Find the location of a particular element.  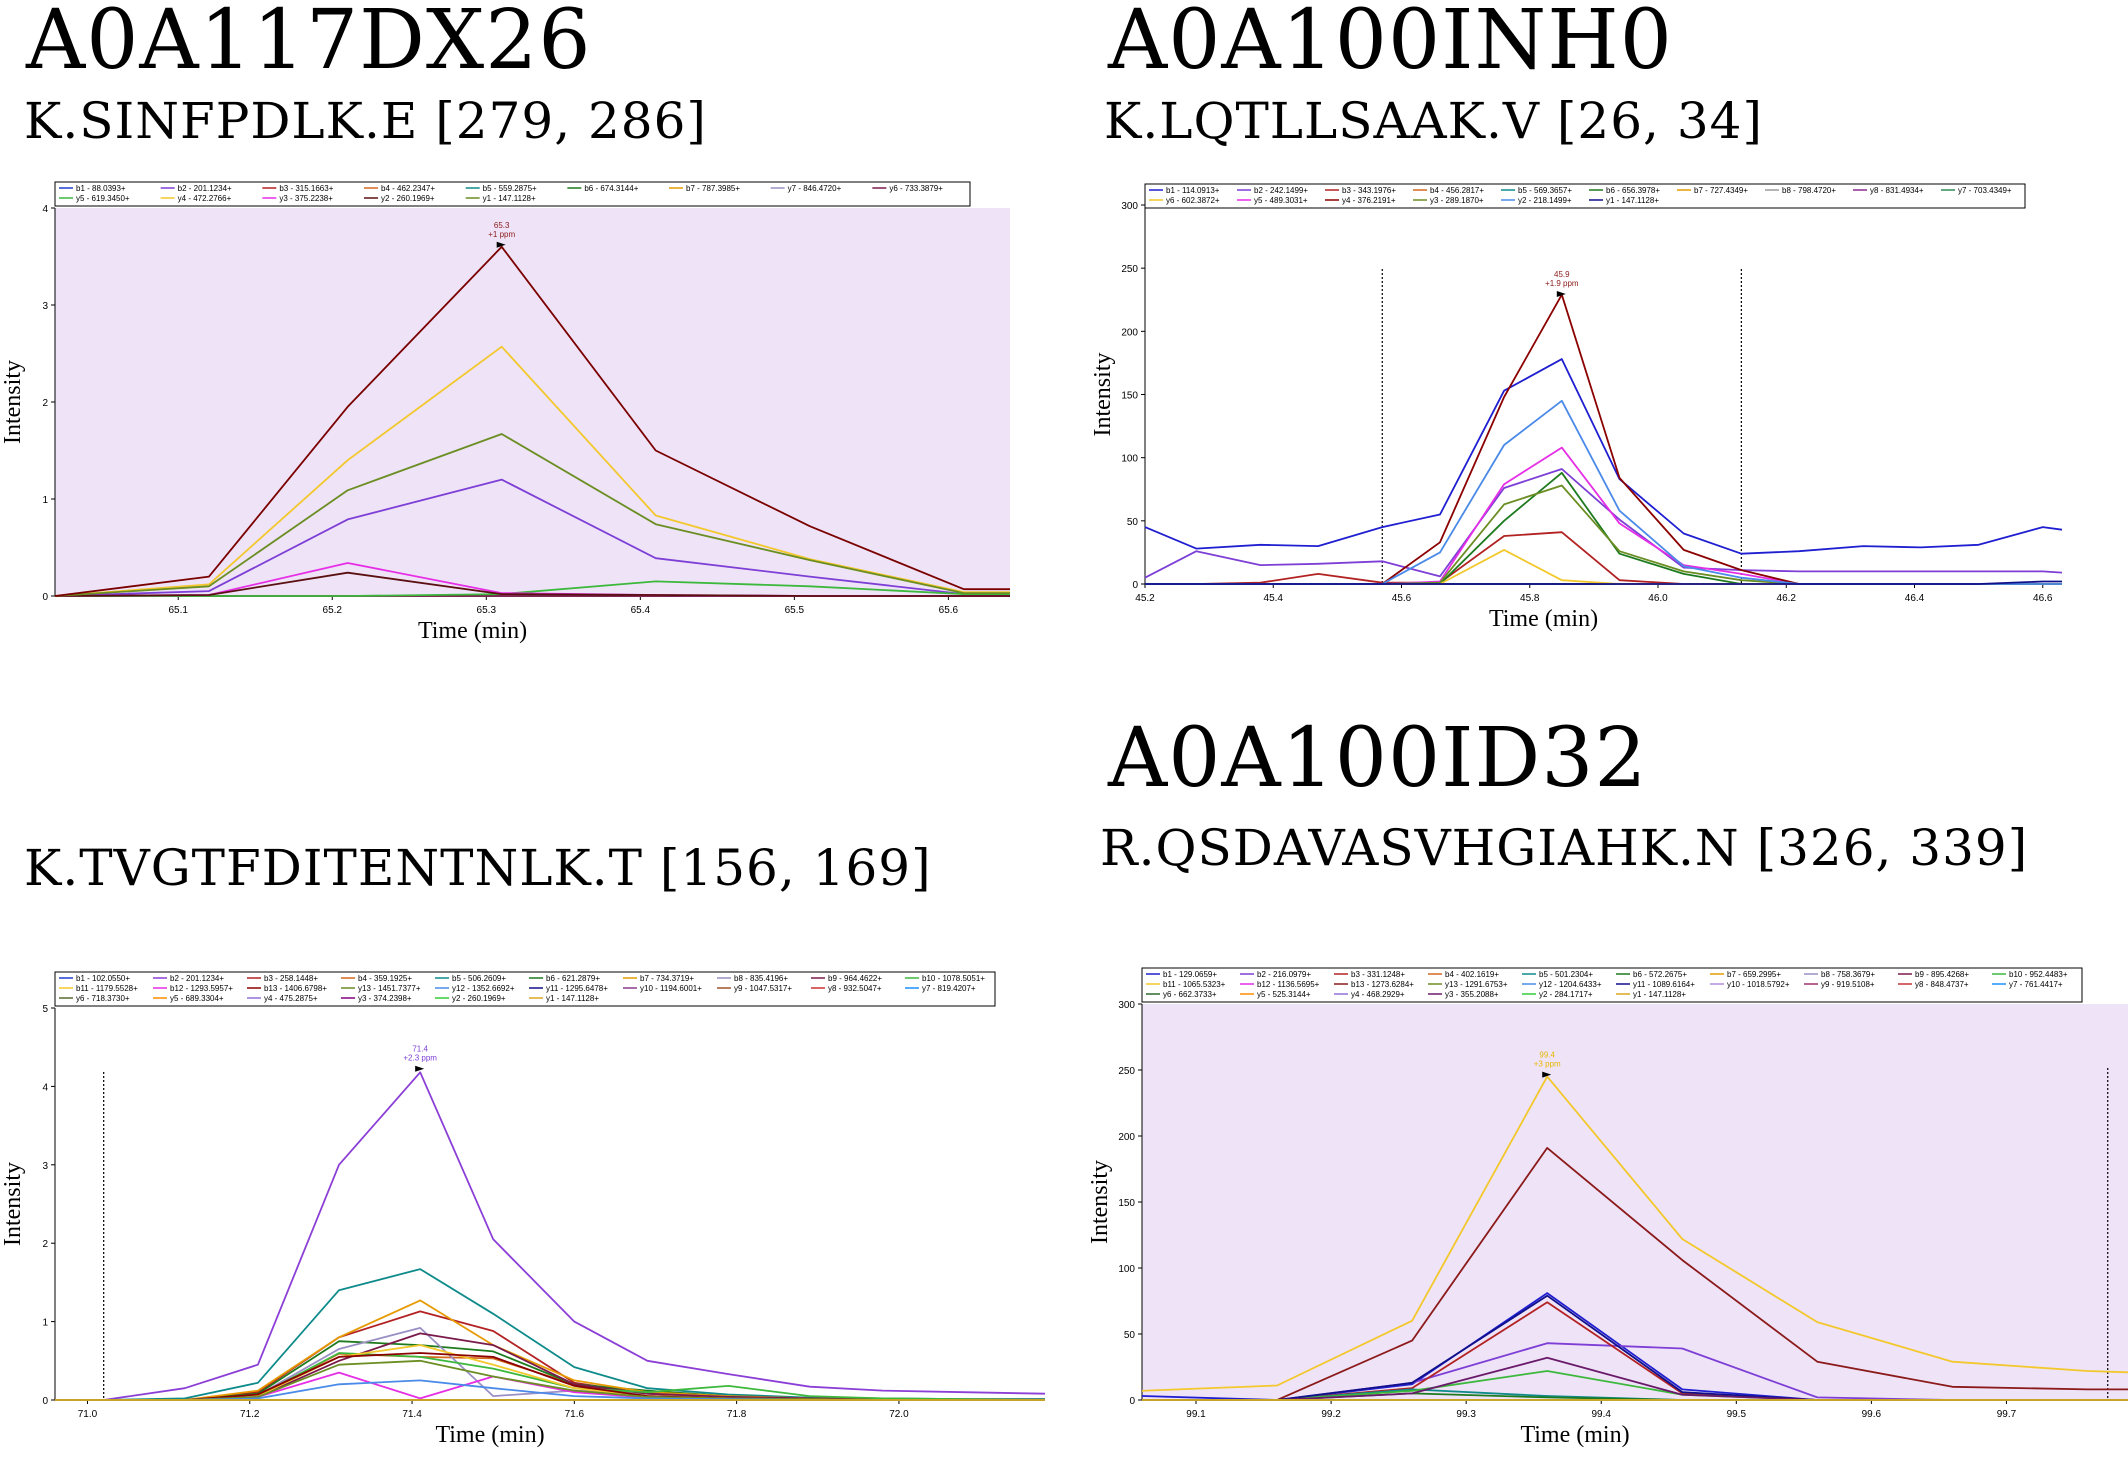

x-tick-label: 65.3 is located at coordinates (487, 610).